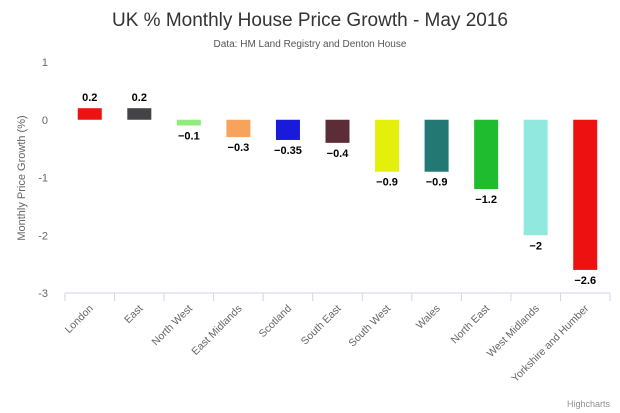 This screenshot has width=620, height=413. I want to click on y-tick-label: 1, so click(45, 63).